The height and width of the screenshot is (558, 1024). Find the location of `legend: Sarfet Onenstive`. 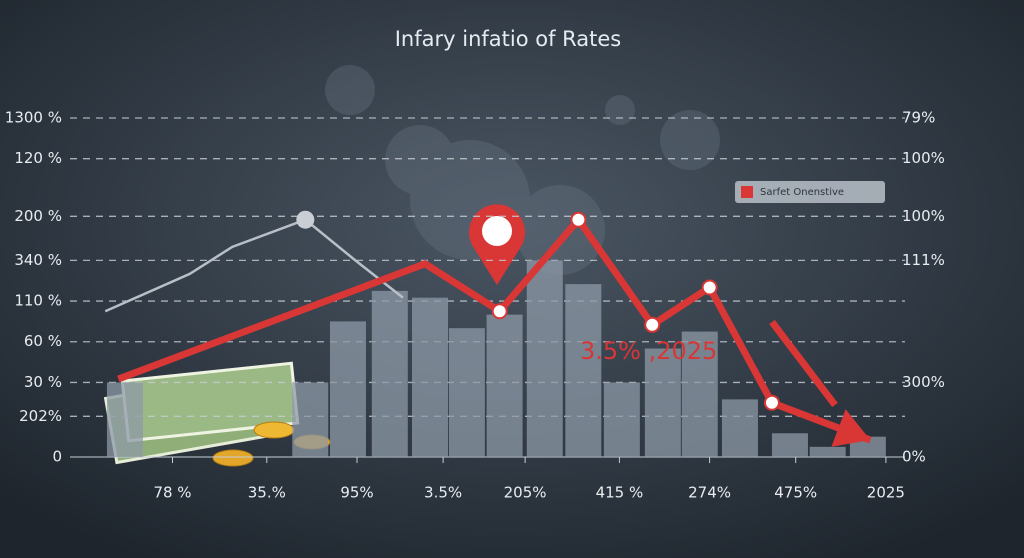

legend: Sarfet Onenstive is located at coordinates (810, 192).